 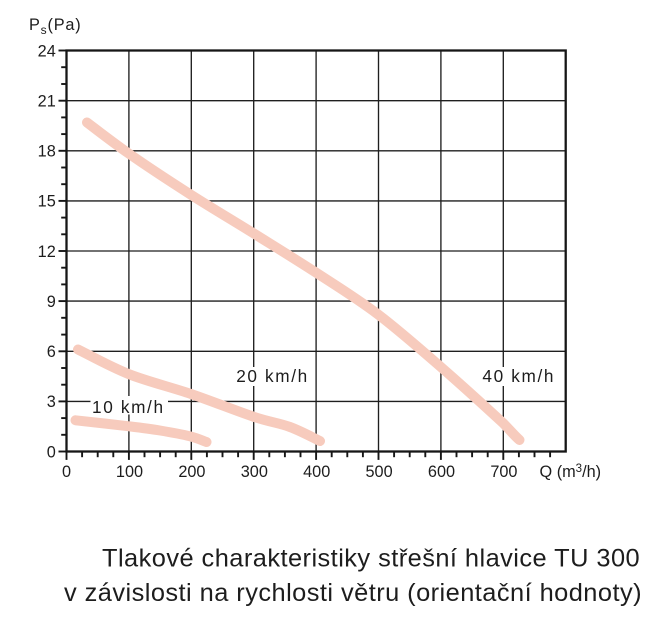 I want to click on svg-text: 40 km/h, so click(x=518, y=376).